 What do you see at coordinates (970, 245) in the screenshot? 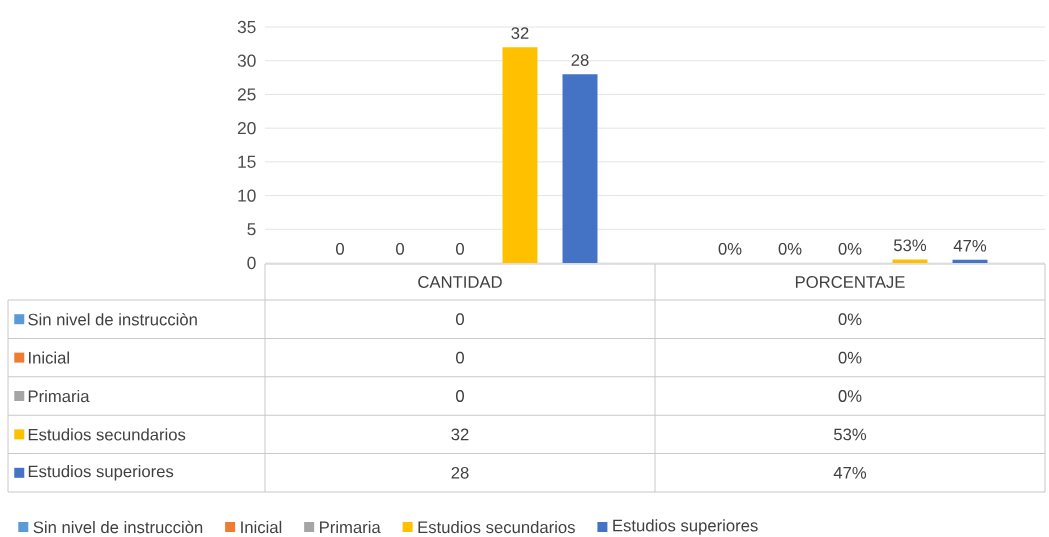
I see `text: 47%` at bounding box center [970, 245].